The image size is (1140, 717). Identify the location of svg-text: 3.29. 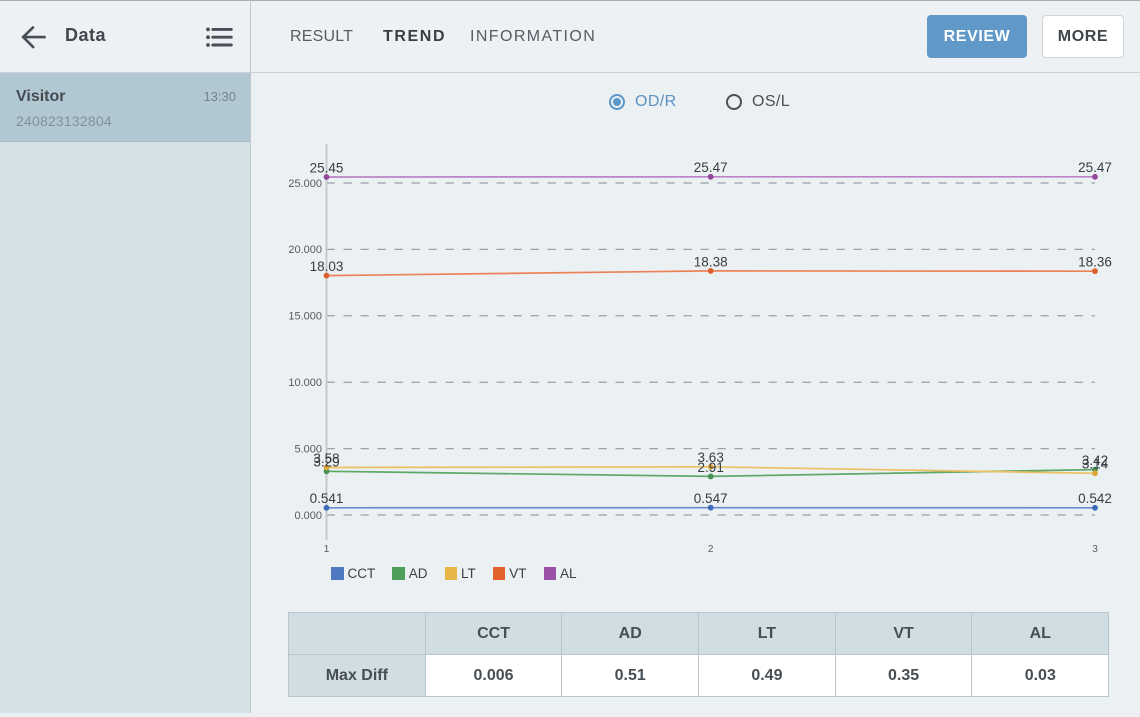
(326, 462).